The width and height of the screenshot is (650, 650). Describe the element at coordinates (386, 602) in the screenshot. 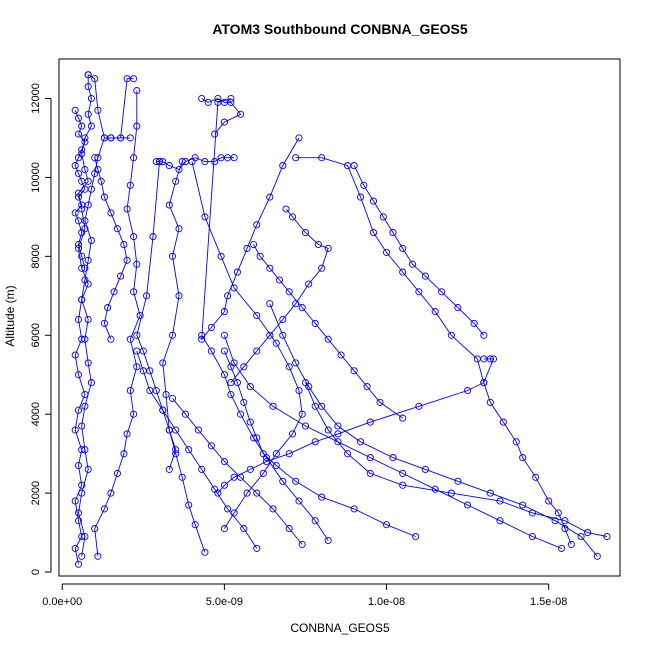

I see `x-tick-label: 1.0e-08` at that location.